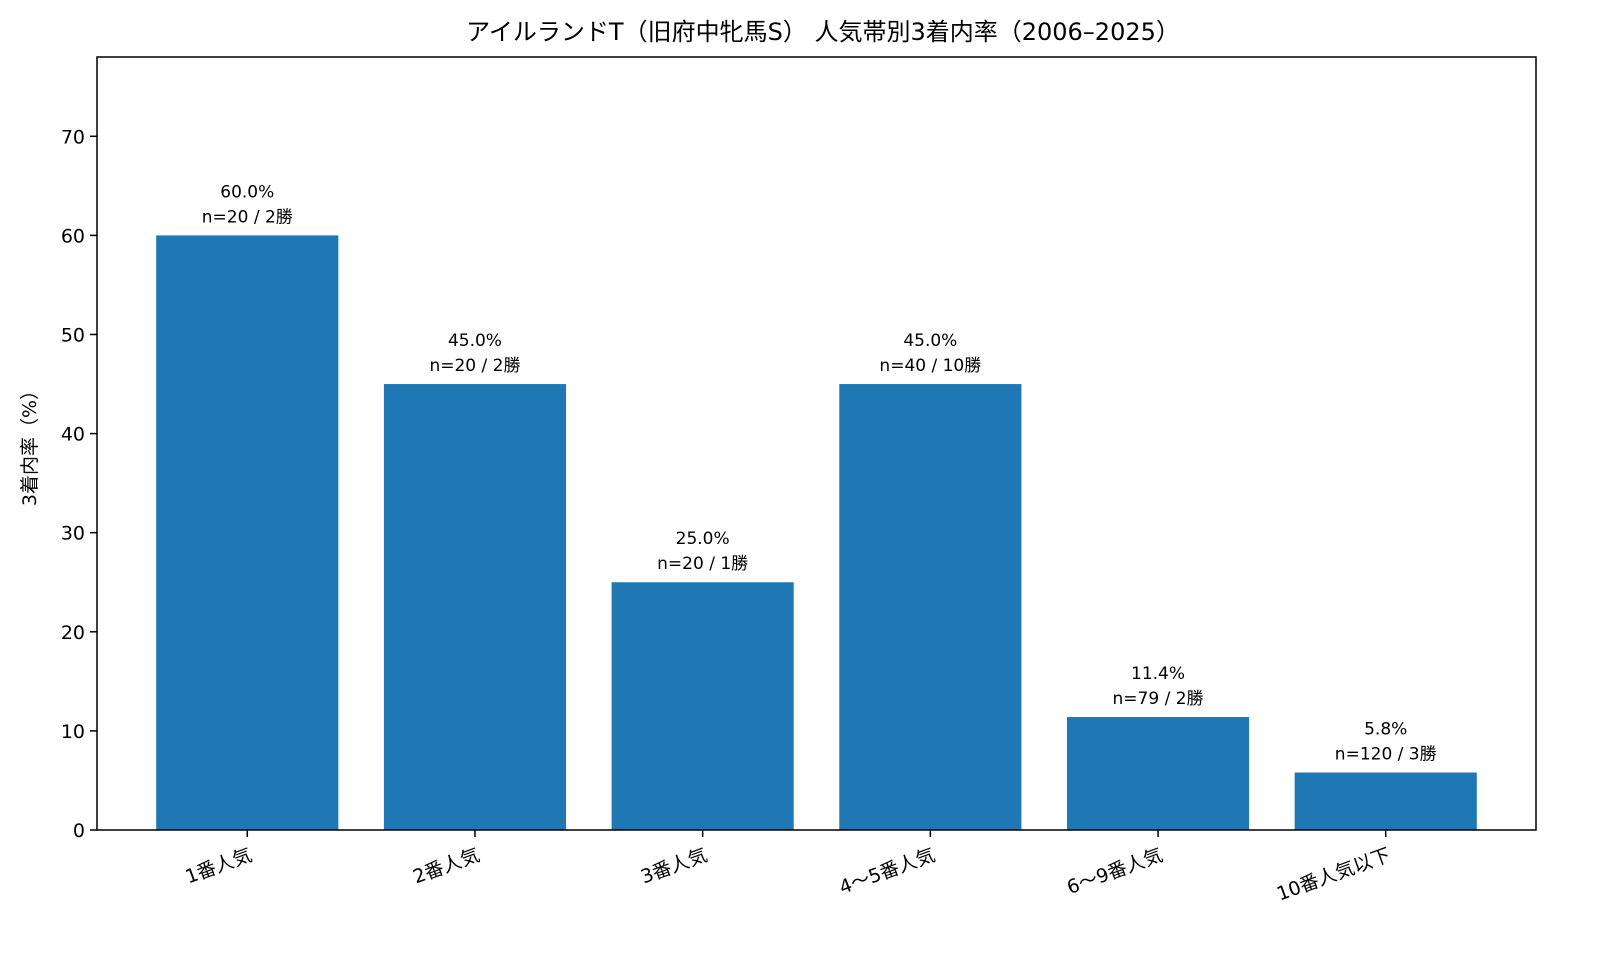 This screenshot has width=1602, height=955. Describe the element at coordinates (1386, 755) in the screenshot. I see `bar-count-label: n=120 / 3勝` at that location.